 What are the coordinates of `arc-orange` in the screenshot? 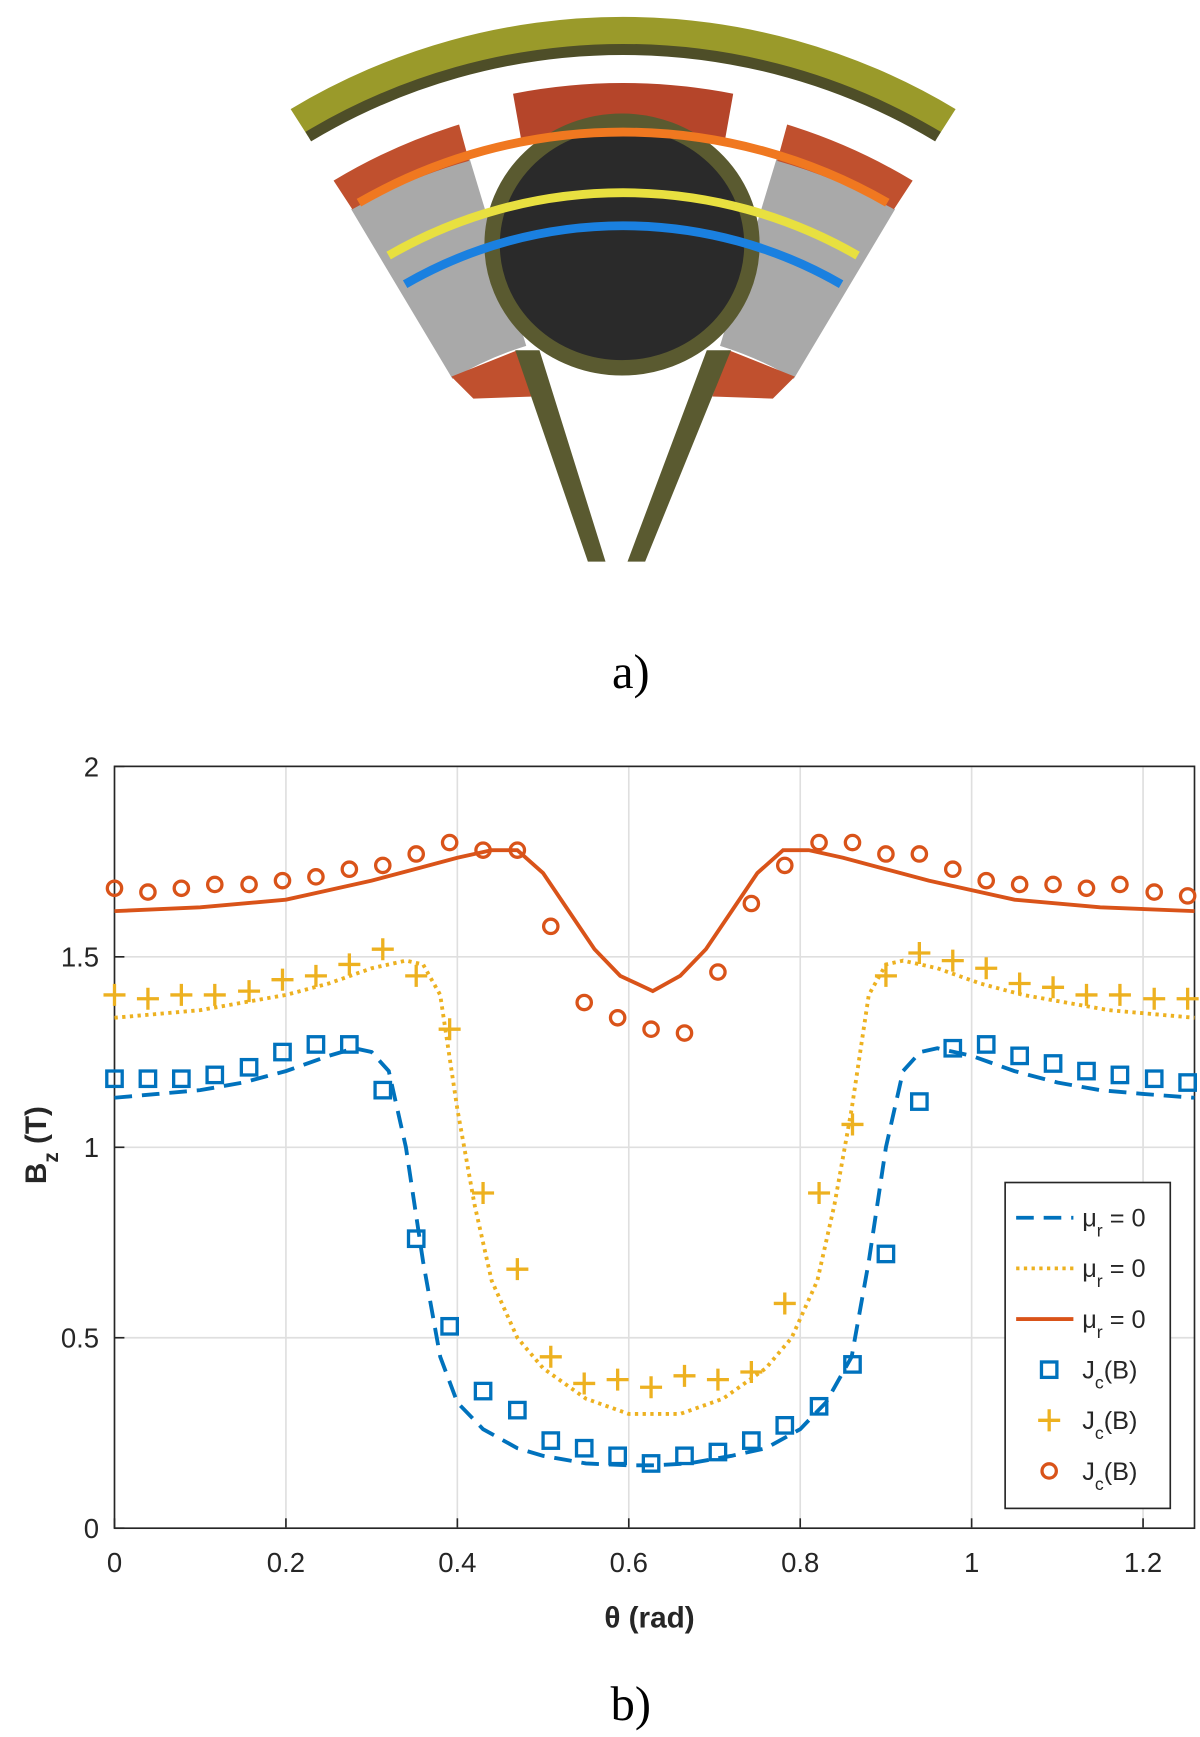 It's located at (623, 167).